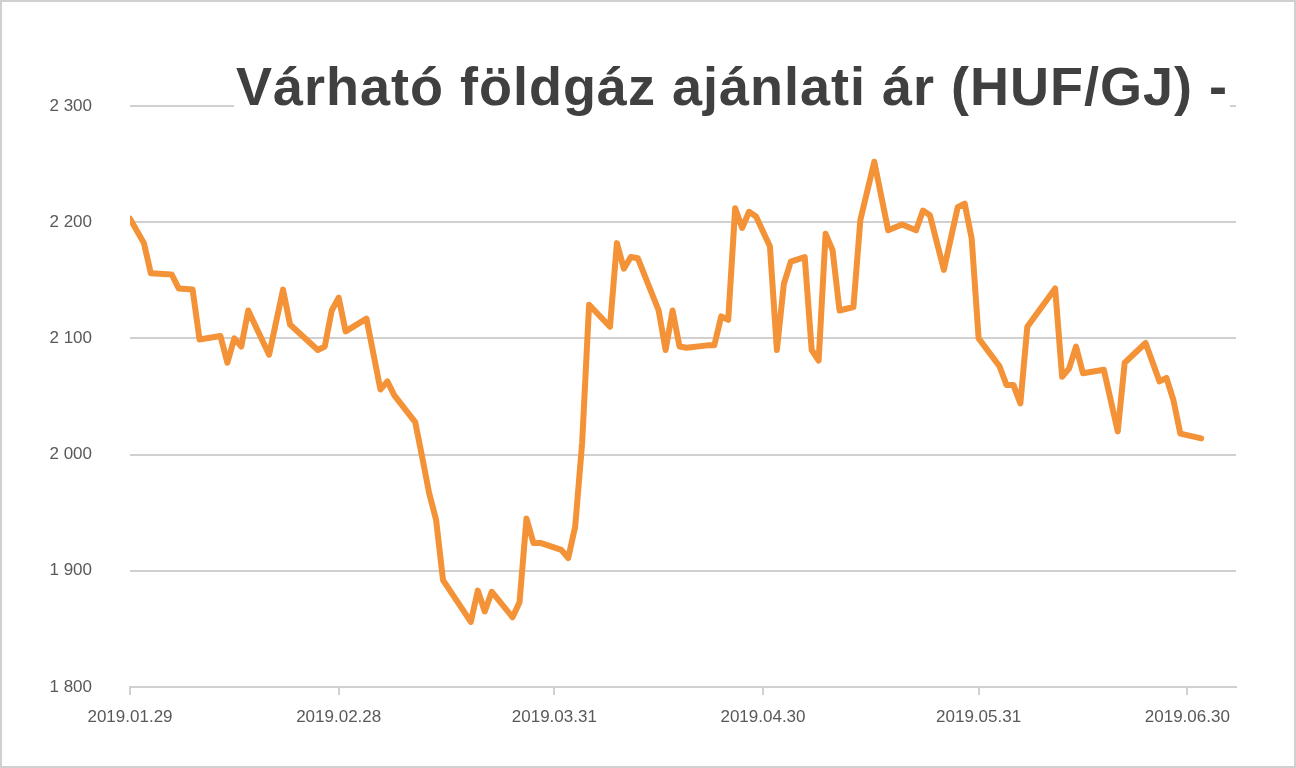  Describe the element at coordinates (70, 454) in the screenshot. I see `y-tick-label: 2 000` at that location.